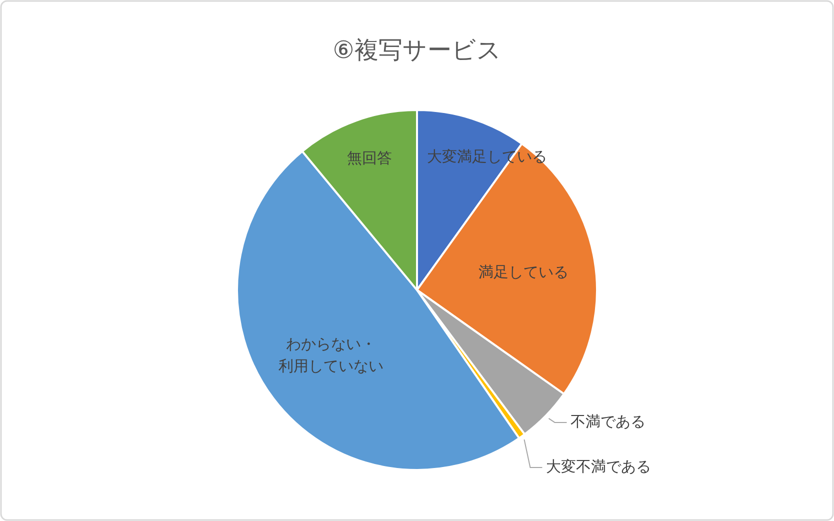 This screenshot has height=521, width=834. Describe the element at coordinates (417, 50) in the screenshot. I see `chart-title: ⑥複写サービス` at that location.